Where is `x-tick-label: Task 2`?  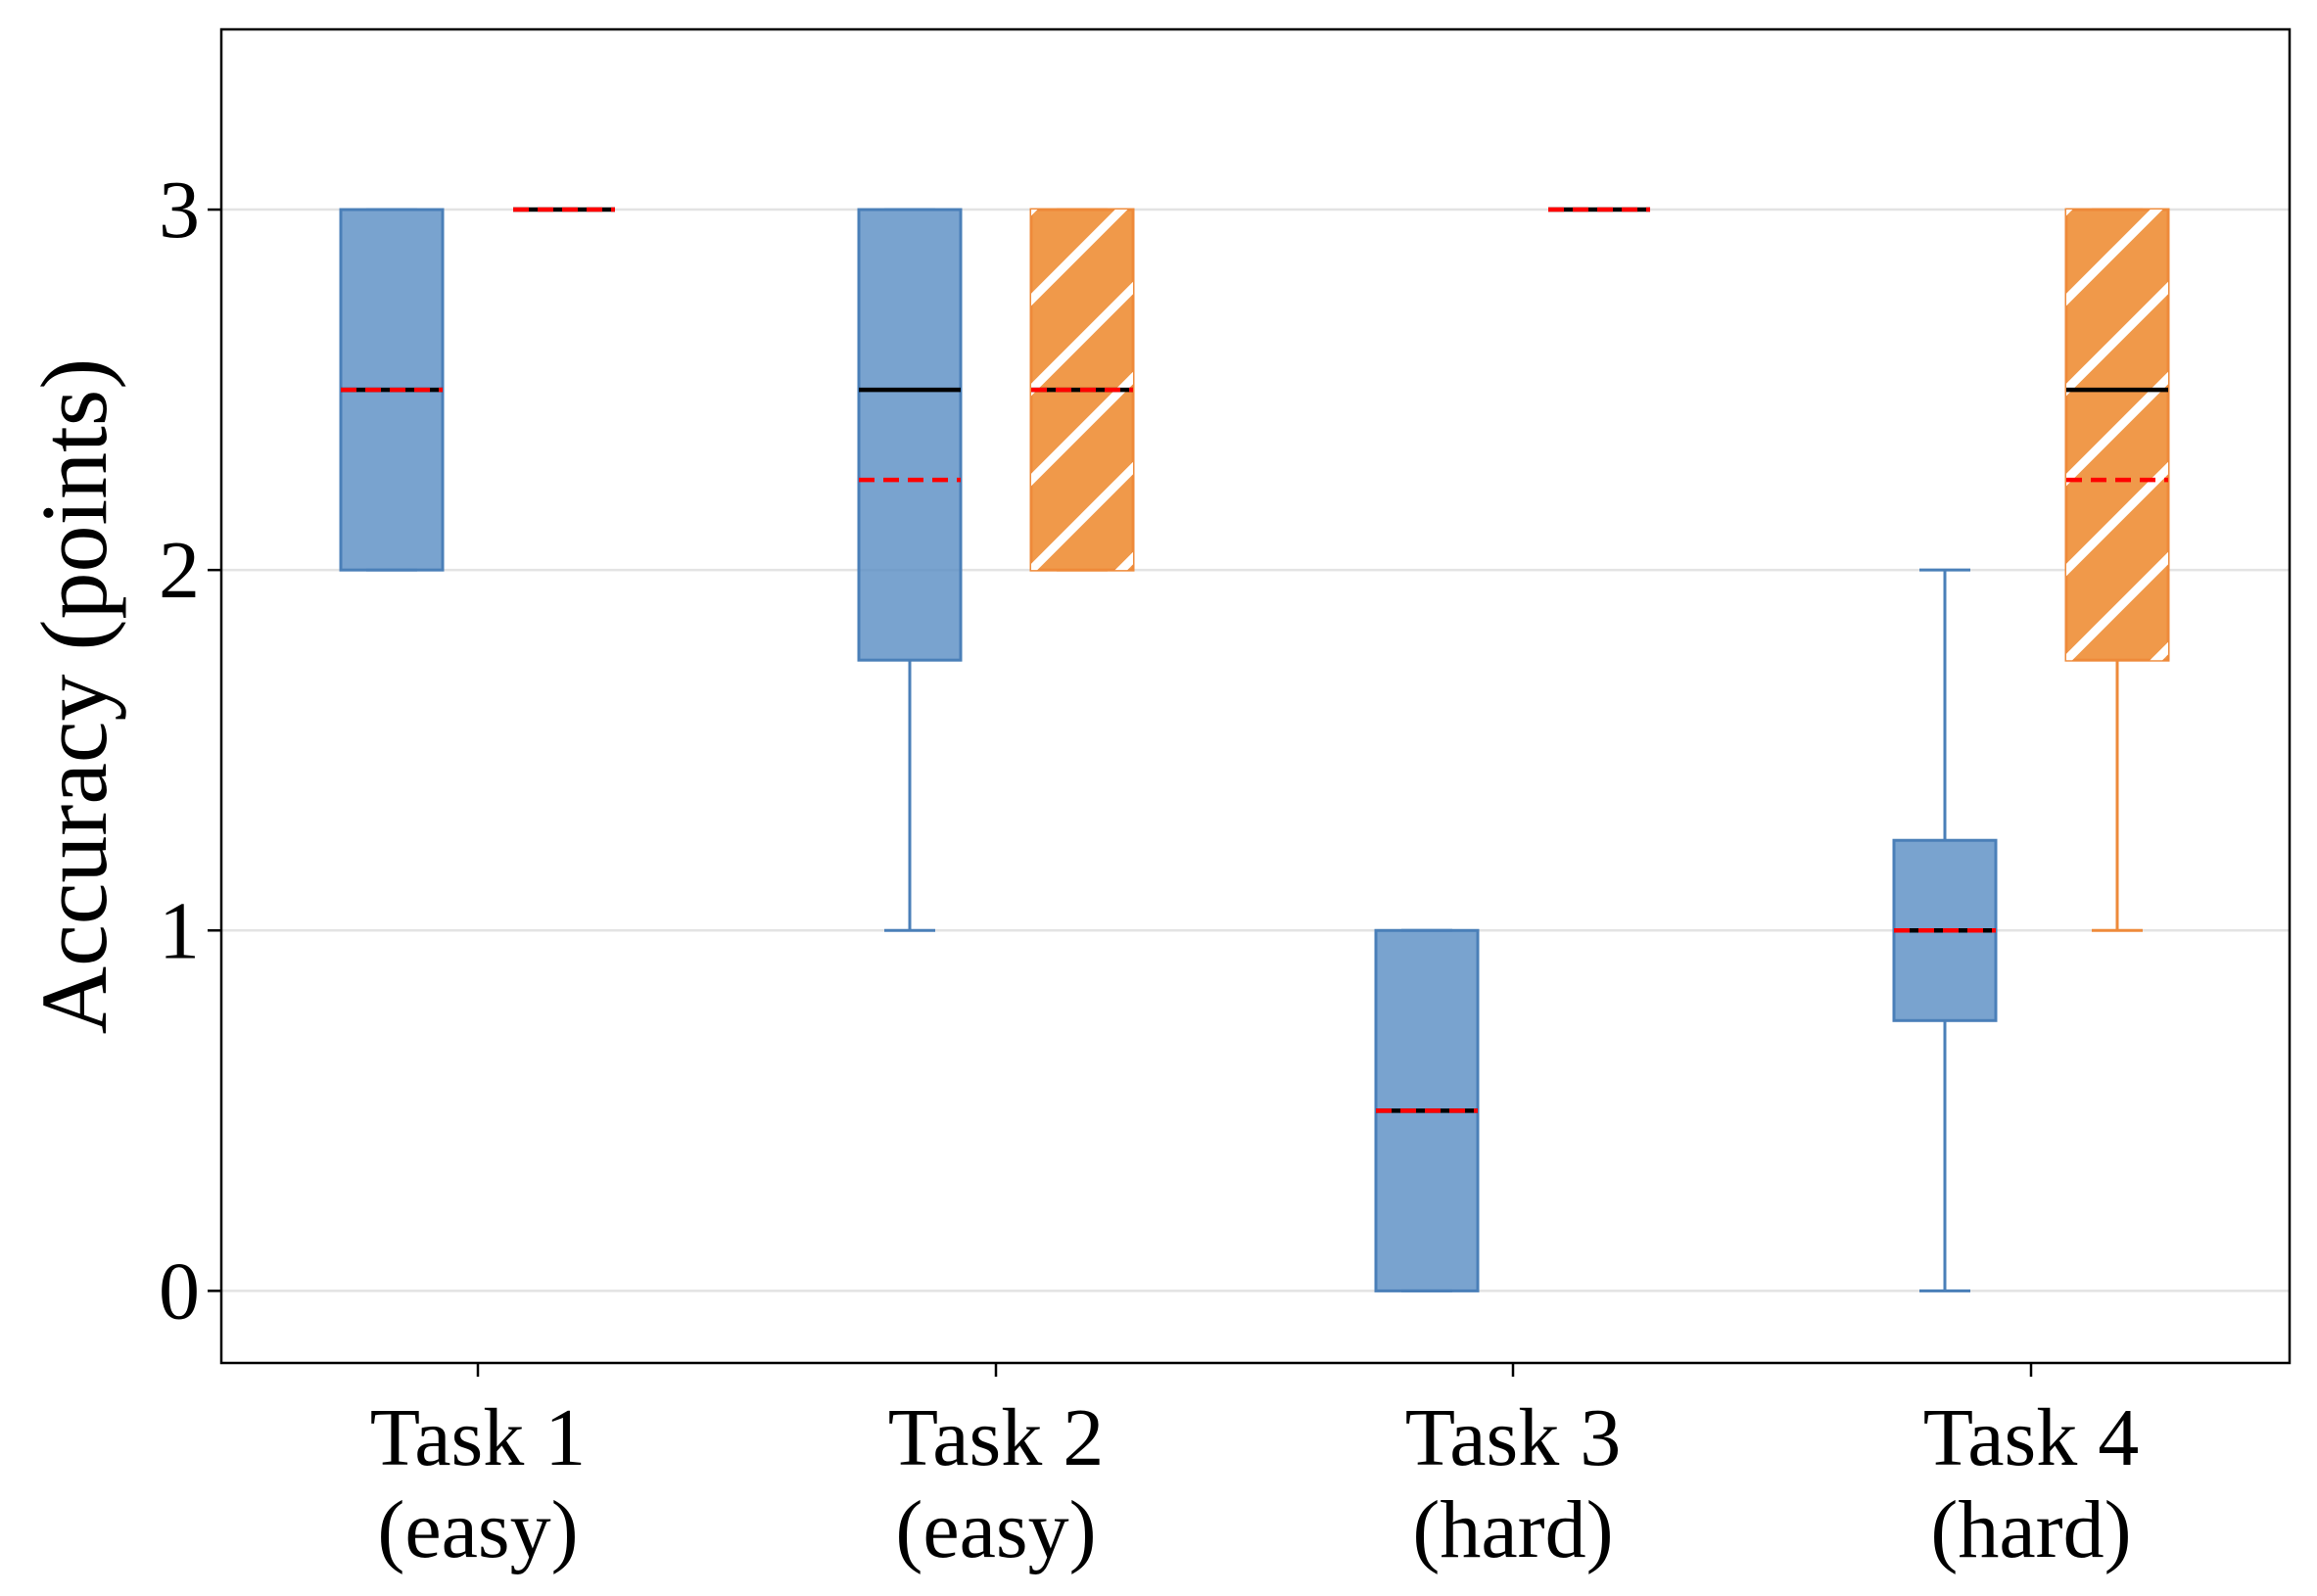
x-tick-label: Task 2 is located at coordinates (996, 1437).